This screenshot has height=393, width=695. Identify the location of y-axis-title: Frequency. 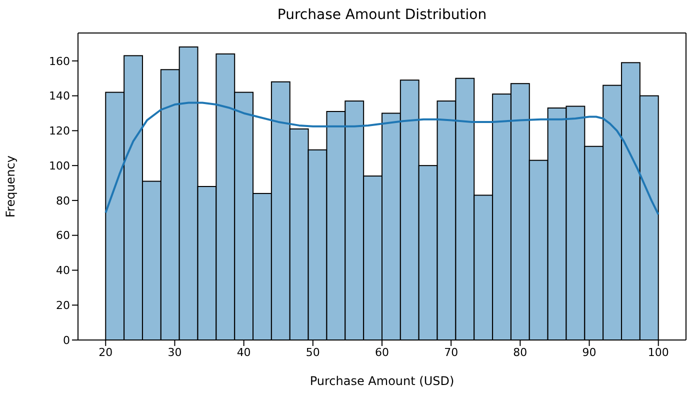
(10, 187).